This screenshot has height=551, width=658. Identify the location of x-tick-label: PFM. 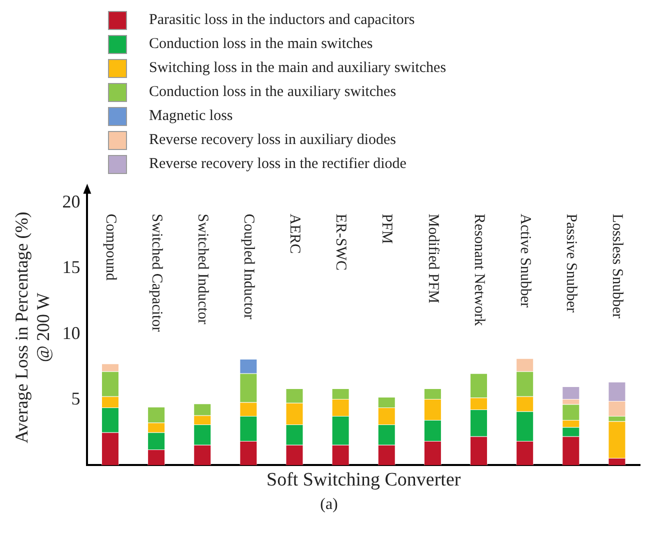
(386, 229).